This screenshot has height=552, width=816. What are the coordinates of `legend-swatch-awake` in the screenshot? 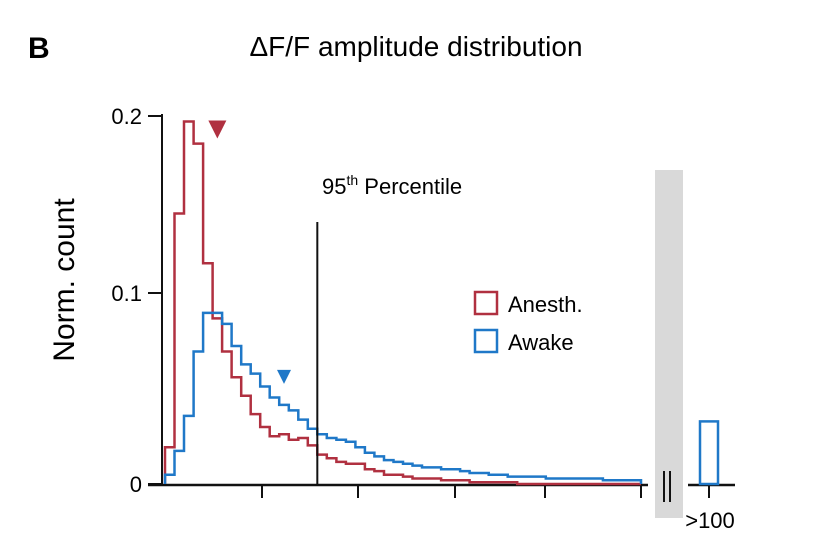 It's located at (486, 341).